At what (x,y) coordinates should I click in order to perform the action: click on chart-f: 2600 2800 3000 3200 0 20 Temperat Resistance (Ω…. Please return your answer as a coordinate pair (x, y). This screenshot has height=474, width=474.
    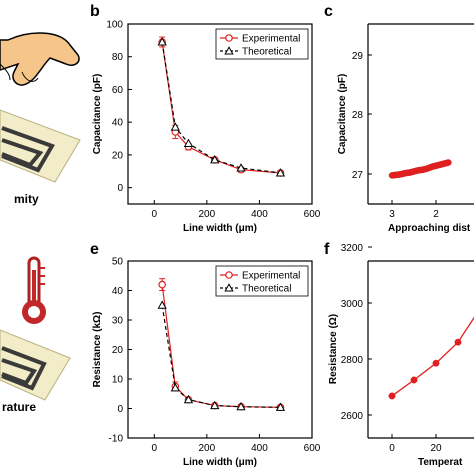
    Looking at the image, I should click on (401, 355).